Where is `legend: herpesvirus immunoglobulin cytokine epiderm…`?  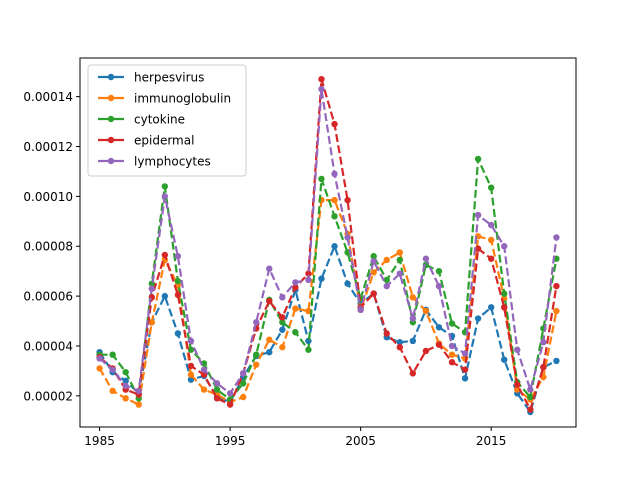 legend: herpesvirus immunoglobulin cytokine epiderm… is located at coordinates (167, 120).